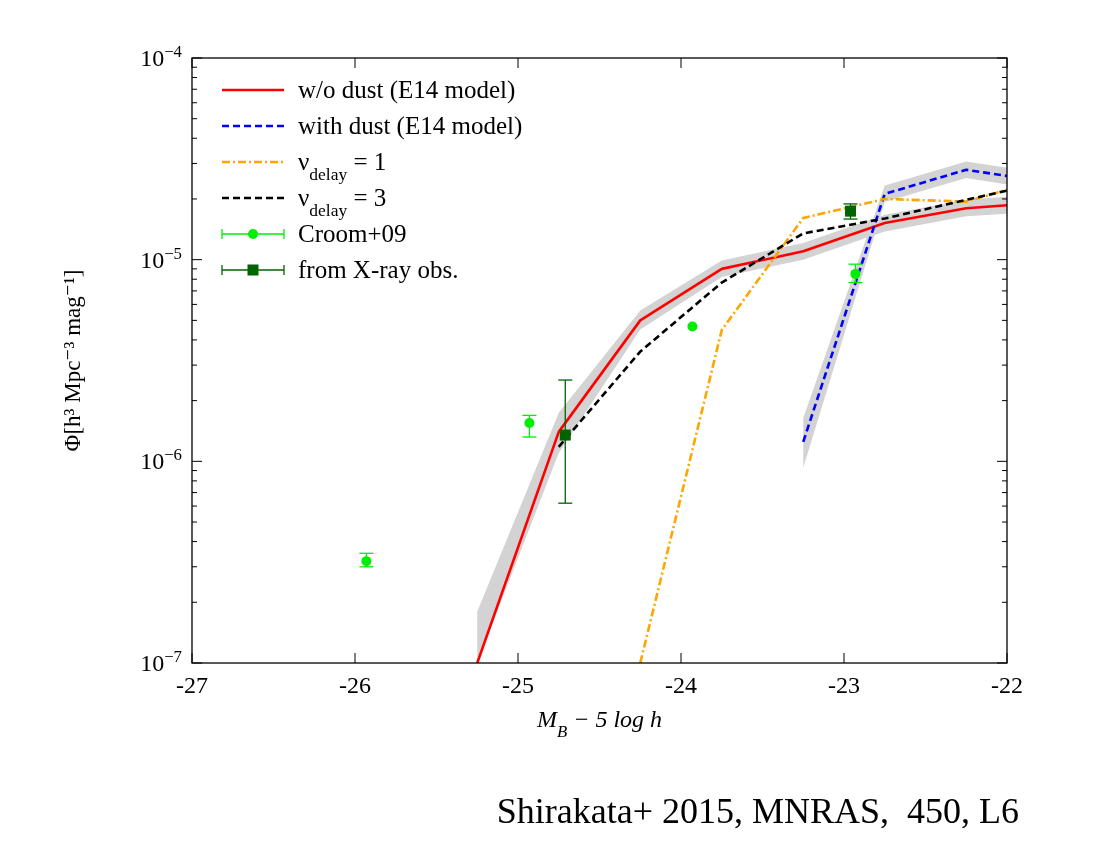 The image size is (1093, 849). I want to click on y-tick-label: 10$^{−5}$, so click(161, 258).